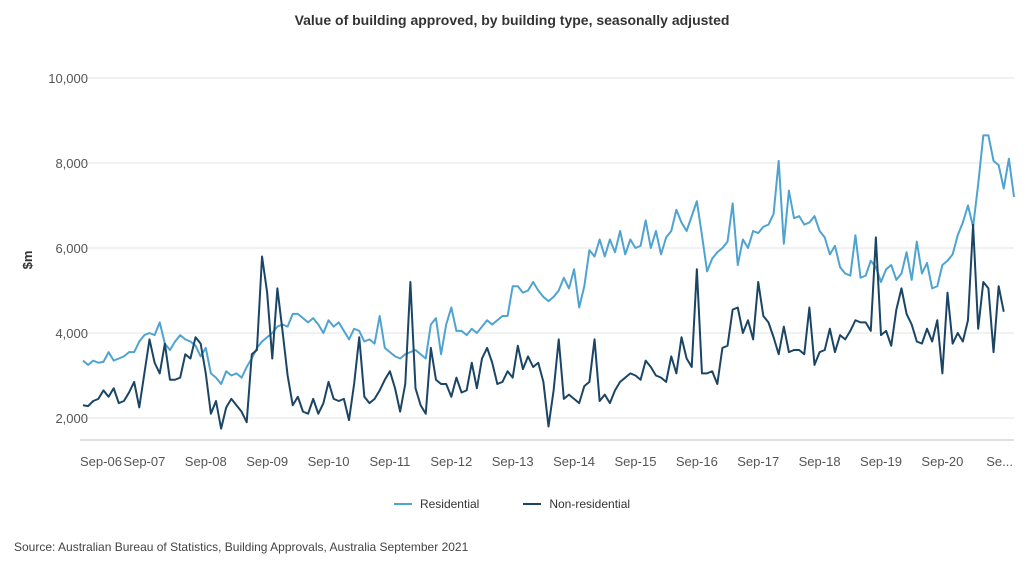 The height and width of the screenshot is (569, 1024). What do you see at coordinates (329, 461) in the screenshot?
I see `x-tick-label: Sep-10` at bounding box center [329, 461].